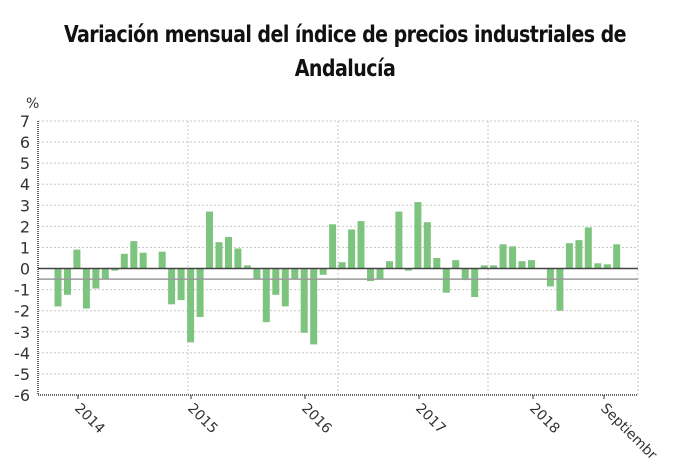 This screenshot has width=690, height=465. Describe the element at coordinates (316, 419) in the screenshot. I see `x-tick-label: 2016` at that location.